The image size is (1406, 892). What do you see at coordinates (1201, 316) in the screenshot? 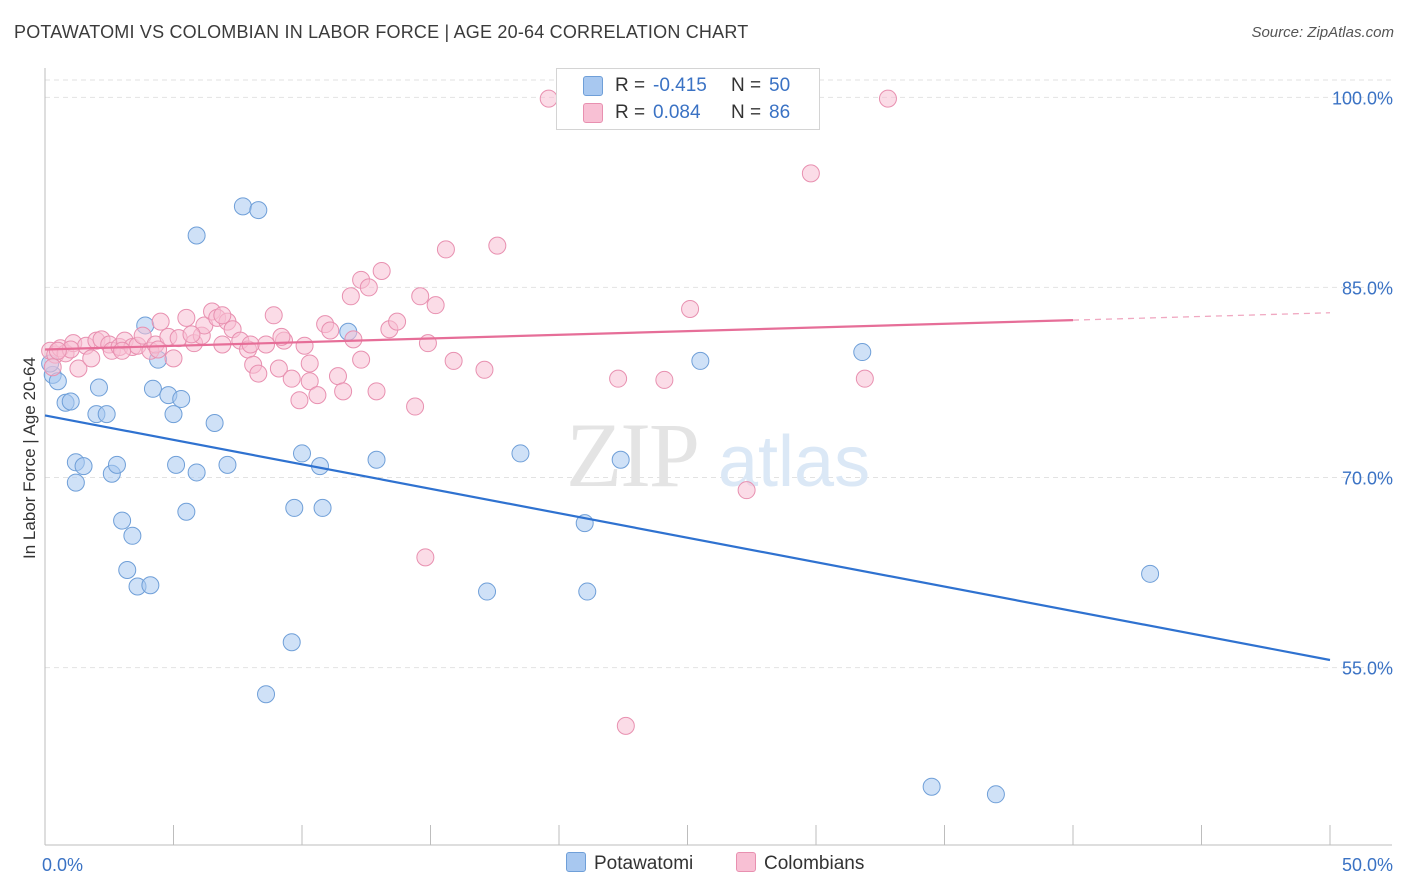
I see `trend-line-extension-colombians` at bounding box center [1201, 316].